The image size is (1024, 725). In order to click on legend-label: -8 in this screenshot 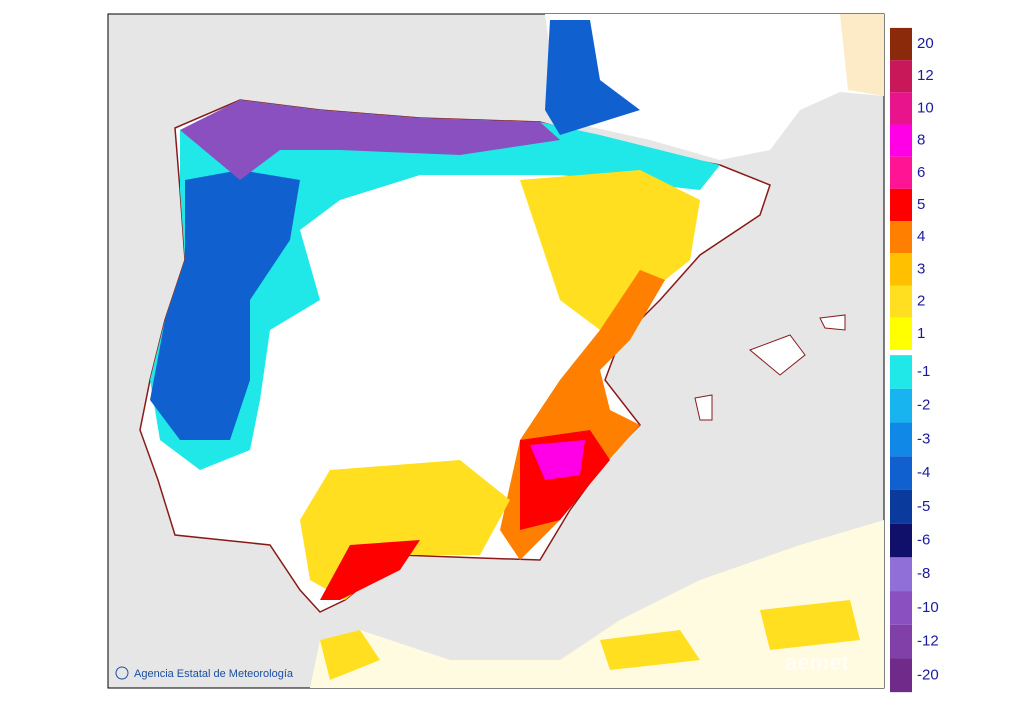, I will do `click(923, 573)`.